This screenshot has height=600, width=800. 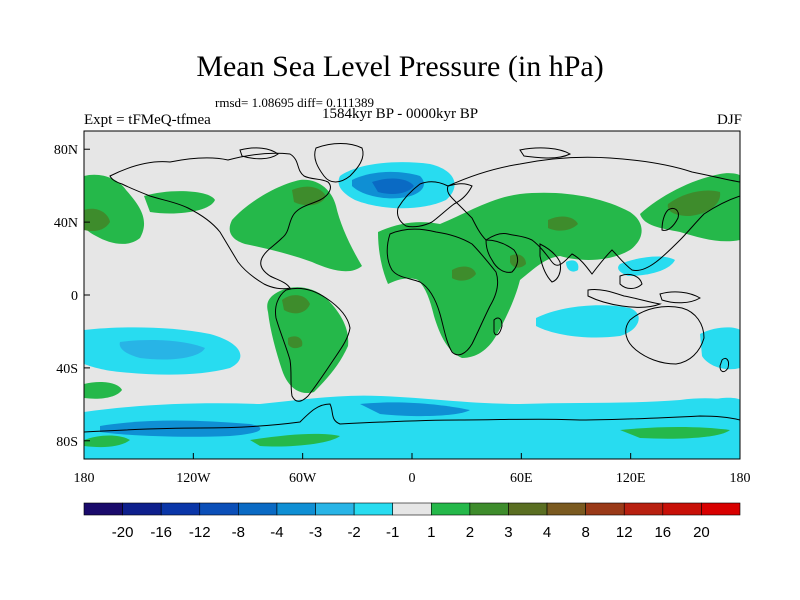 I want to click on pacific-north-negative, so click(x=646, y=266).